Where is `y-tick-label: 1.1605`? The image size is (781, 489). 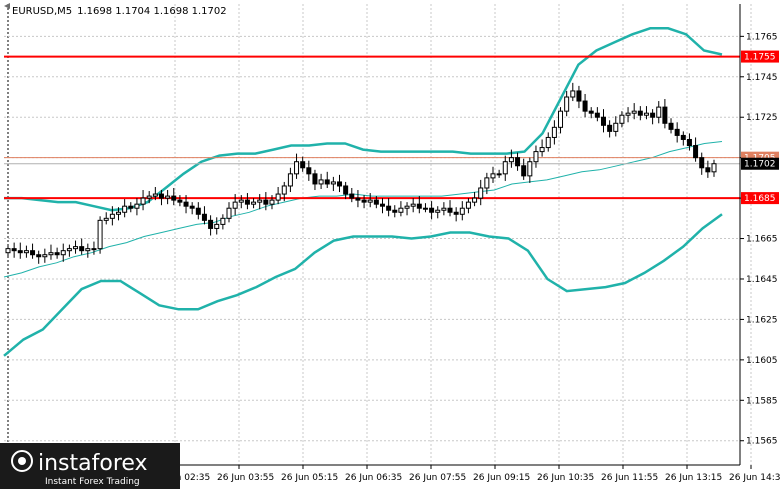
y-tick-label: 1.1605 is located at coordinates (762, 361).